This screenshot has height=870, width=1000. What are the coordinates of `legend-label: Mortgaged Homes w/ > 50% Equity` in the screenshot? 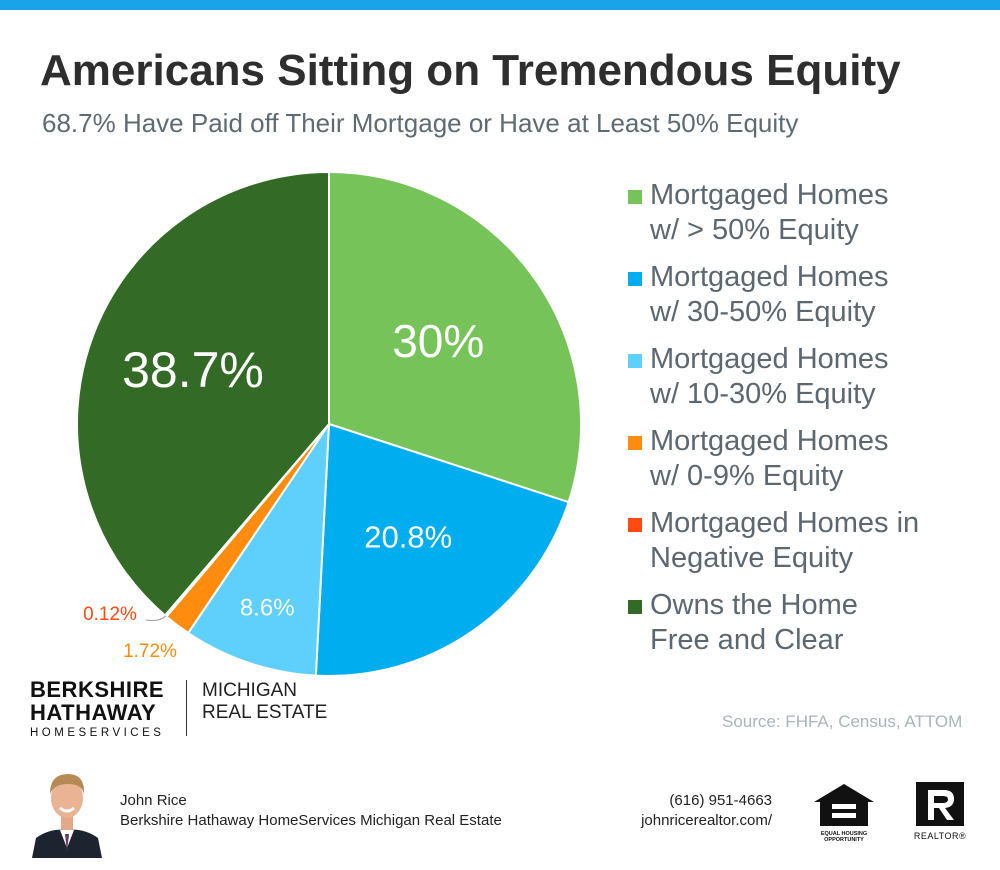 It's located at (769, 212).